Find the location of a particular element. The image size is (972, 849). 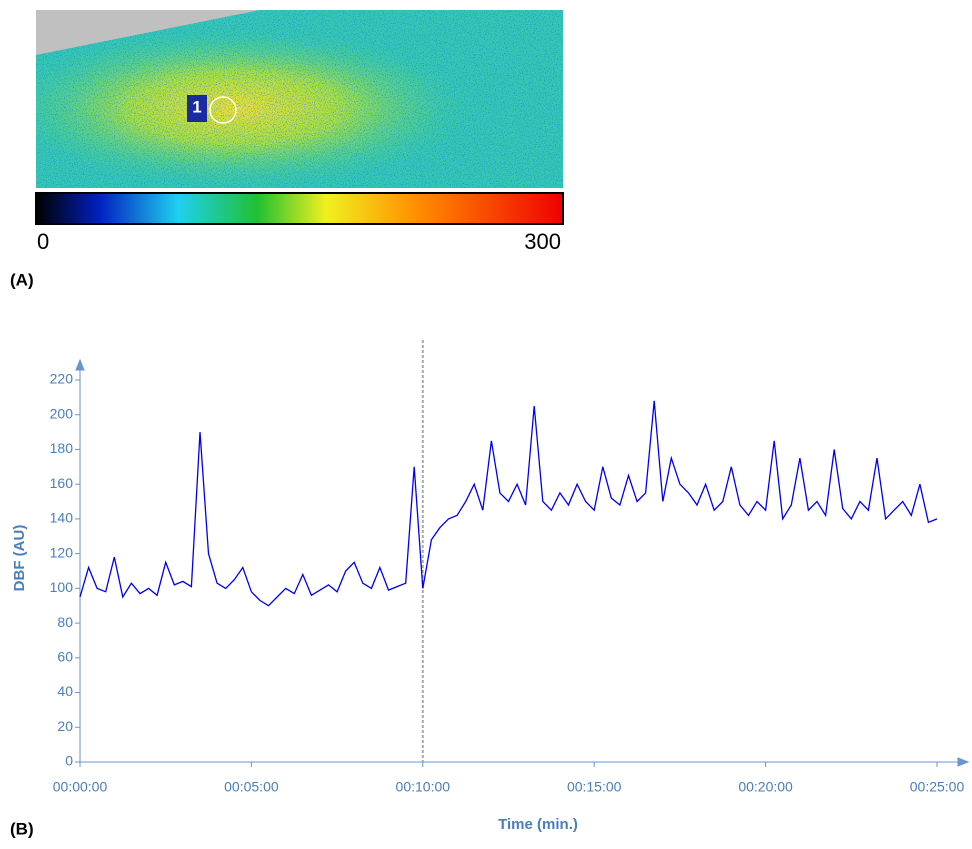

x-tick-label: 00:25:00 is located at coordinates (937, 787).